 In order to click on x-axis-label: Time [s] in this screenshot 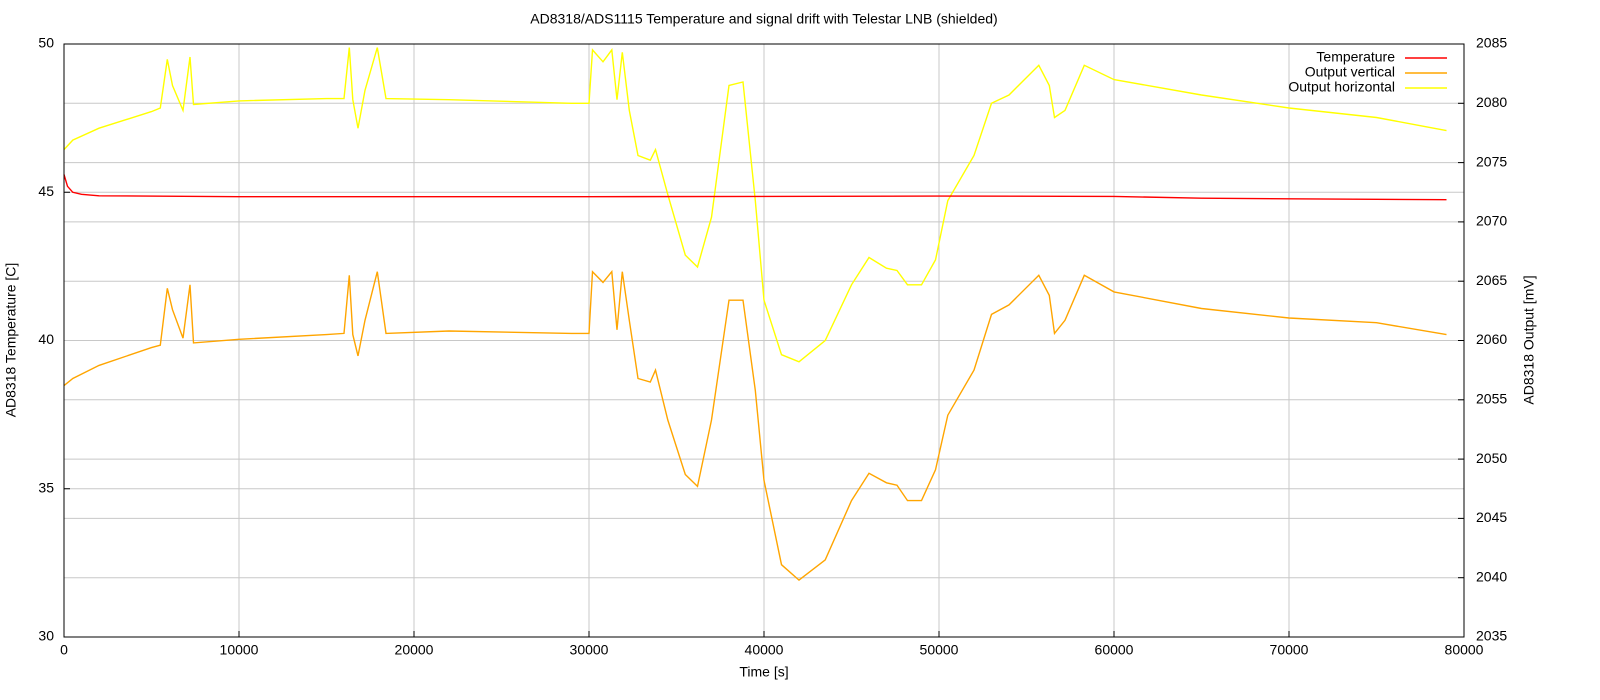, I will do `click(763, 672)`.